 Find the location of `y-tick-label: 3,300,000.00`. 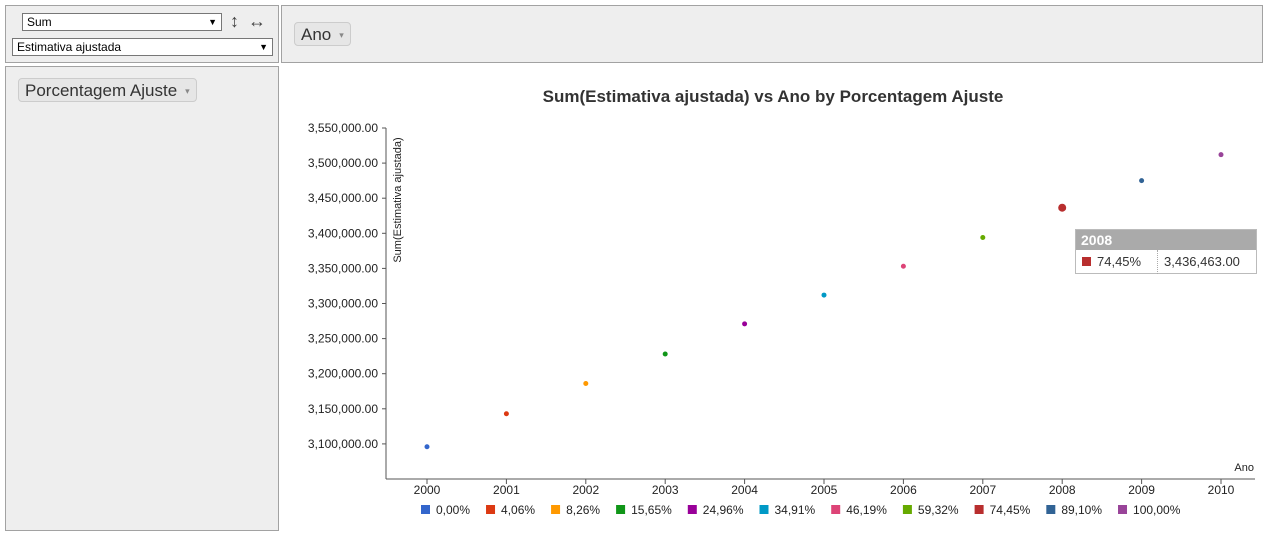

y-tick-label: 3,300,000.00 is located at coordinates (343, 304).